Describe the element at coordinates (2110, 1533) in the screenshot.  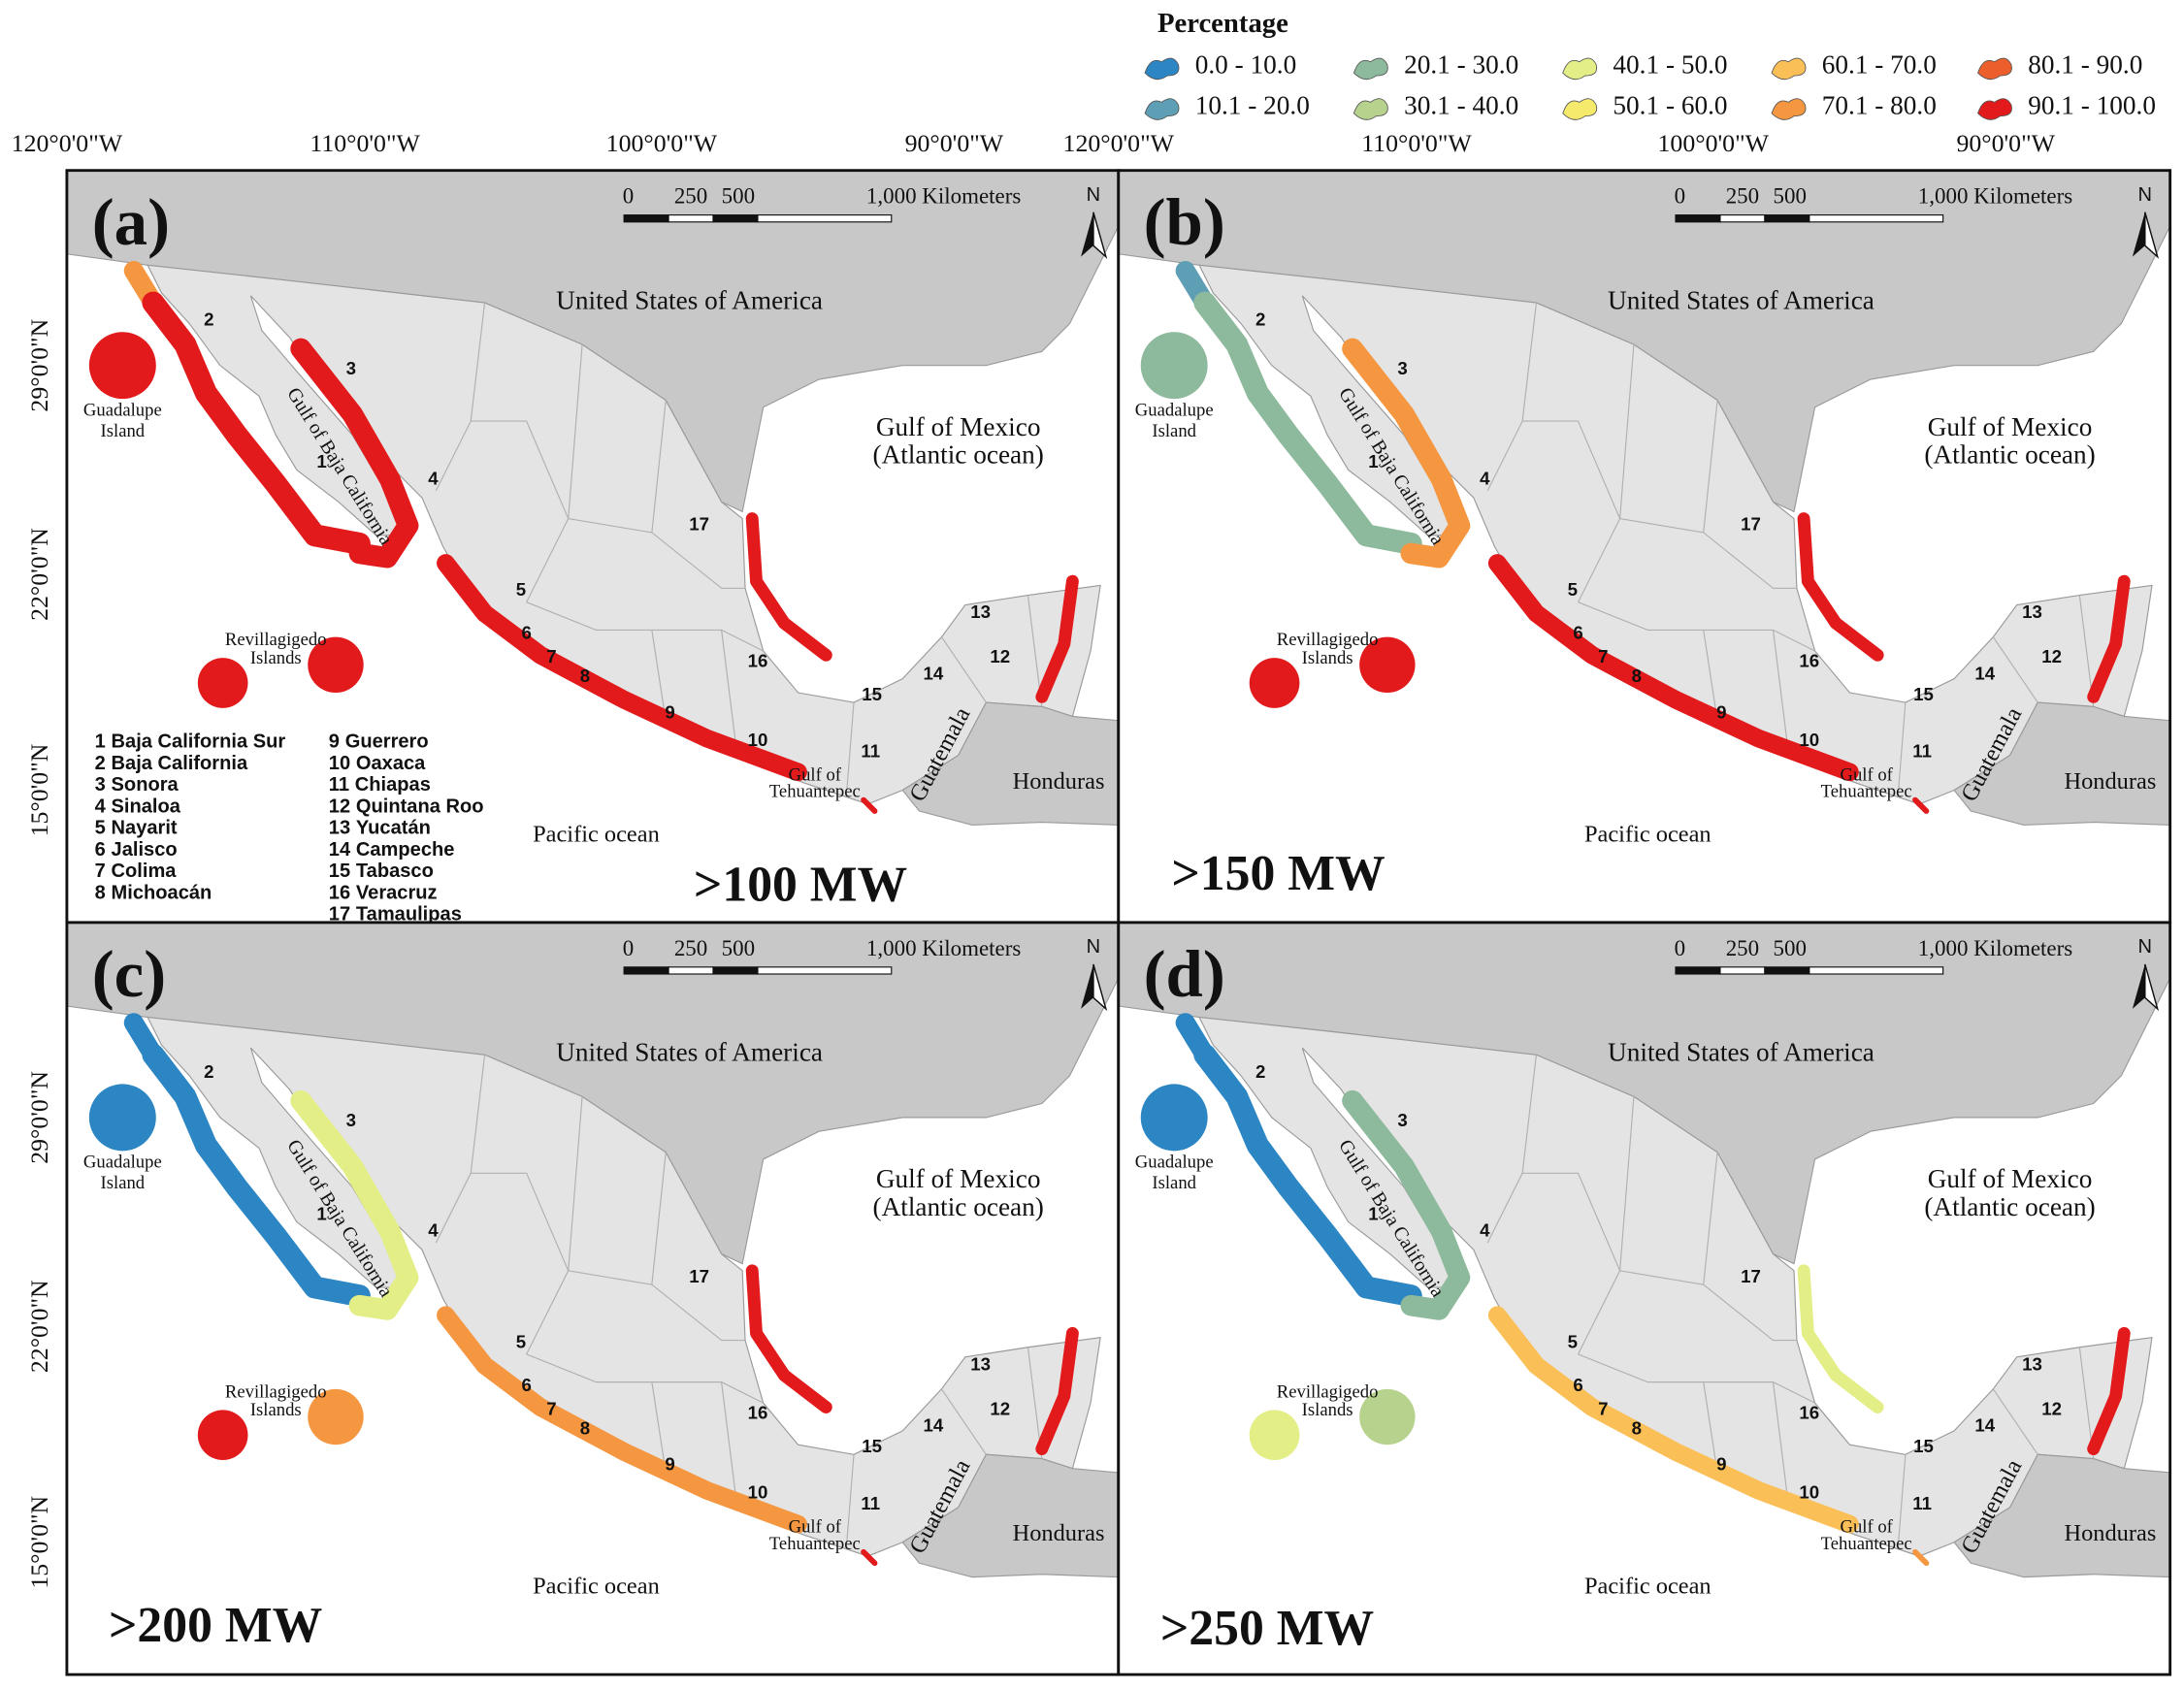
I see `country-label: Honduras` at that location.